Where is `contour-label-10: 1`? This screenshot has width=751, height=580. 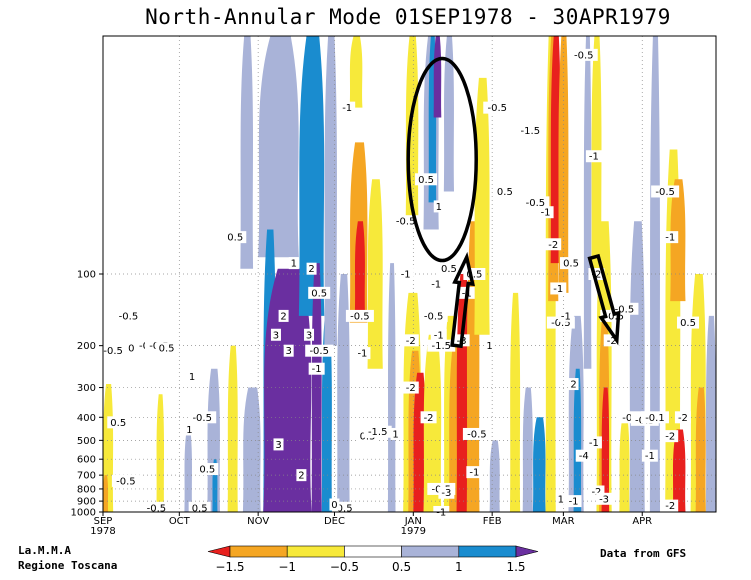 contour-label-10: 1 is located at coordinates (189, 430).